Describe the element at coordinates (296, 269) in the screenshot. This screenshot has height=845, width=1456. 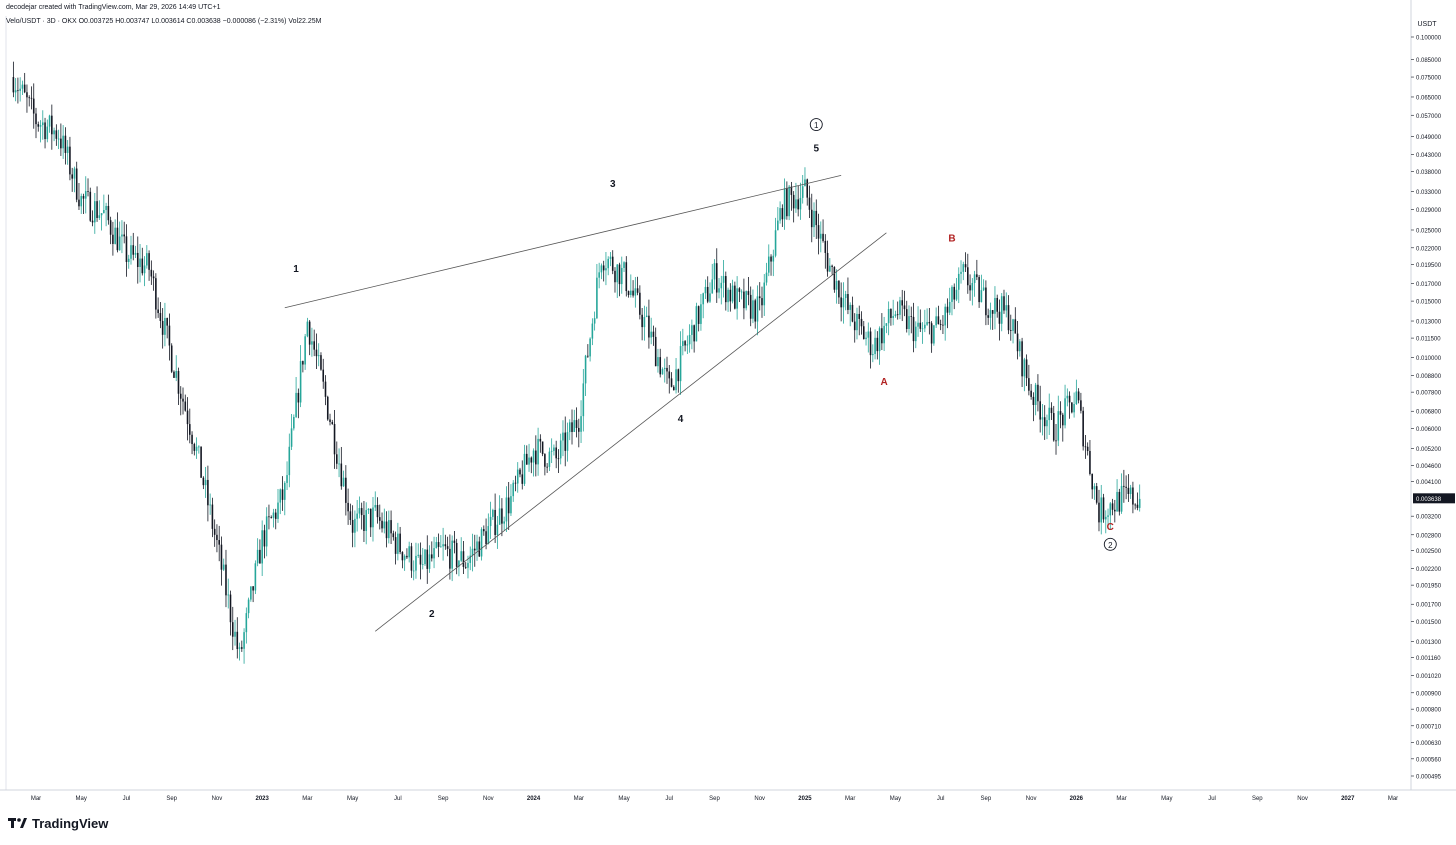
I see `wave-label: 1` at that location.